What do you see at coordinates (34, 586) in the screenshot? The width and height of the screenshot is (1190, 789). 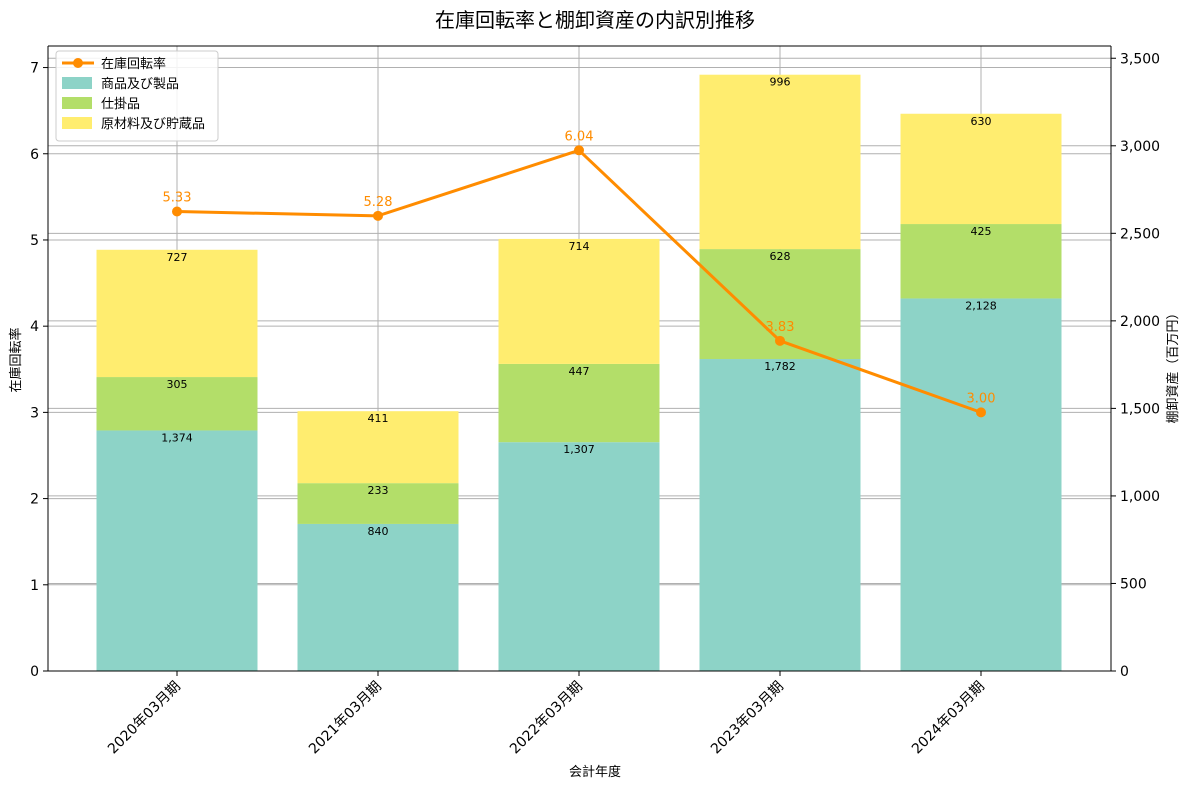 I see `tick-label-left-1: 1` at bounding box center [34, 586].